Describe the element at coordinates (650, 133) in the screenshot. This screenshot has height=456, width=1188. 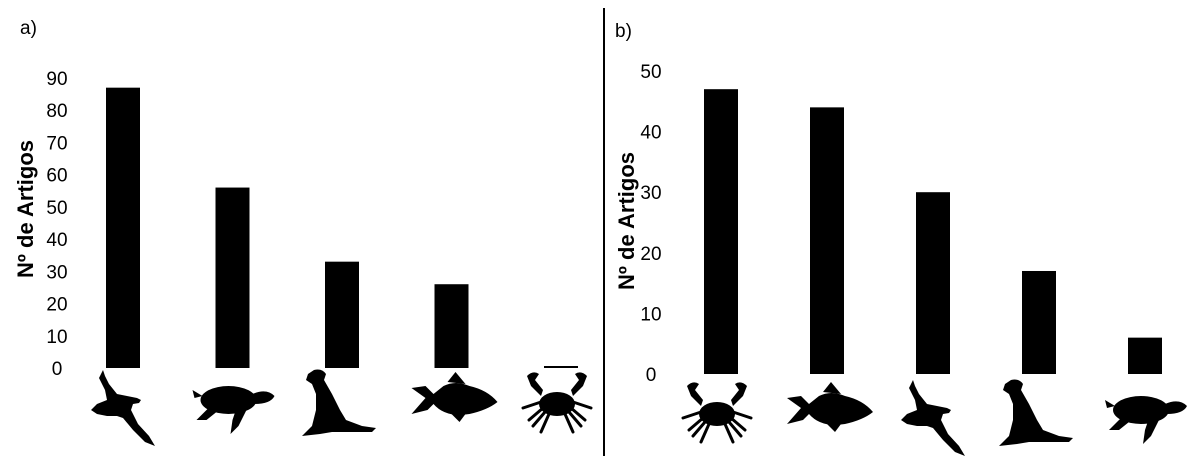
I see `panel-b-y-tick-label: 40` at that location.